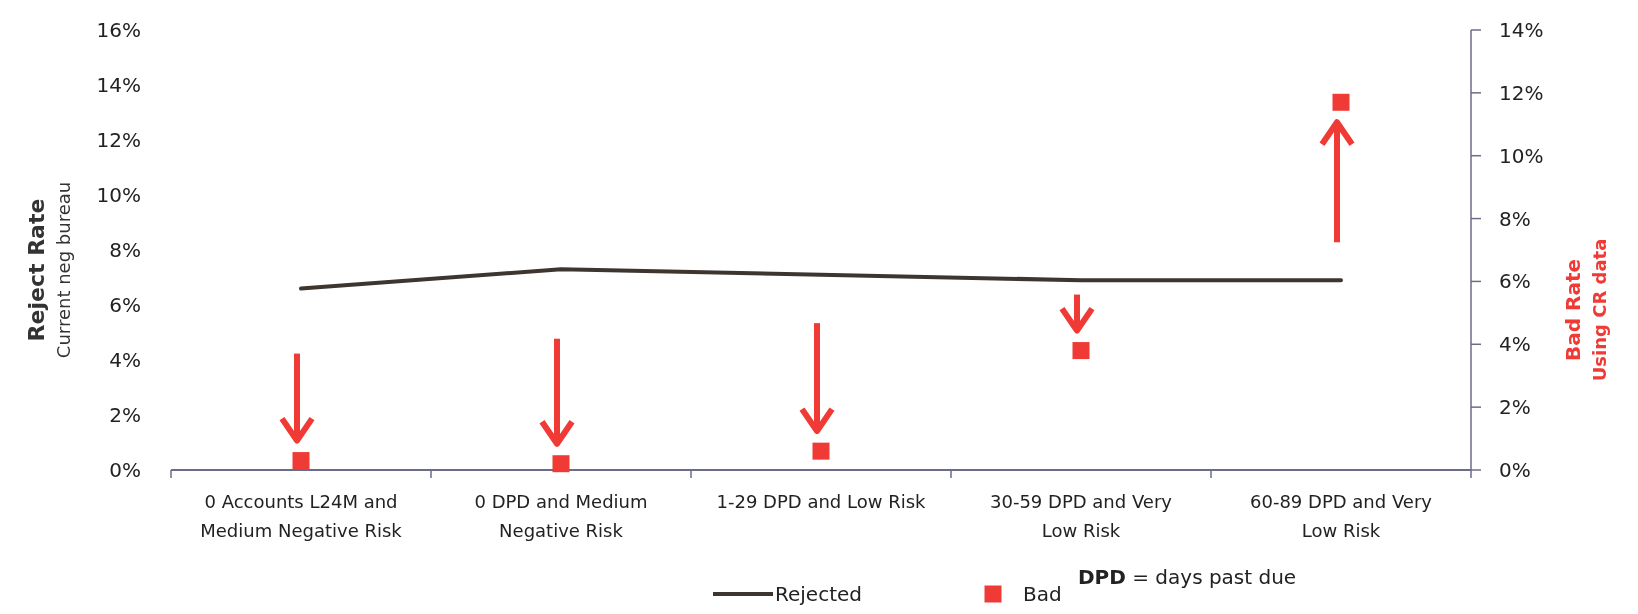  I want to click on y2-tick-label: 14%, so click(1521, 30).